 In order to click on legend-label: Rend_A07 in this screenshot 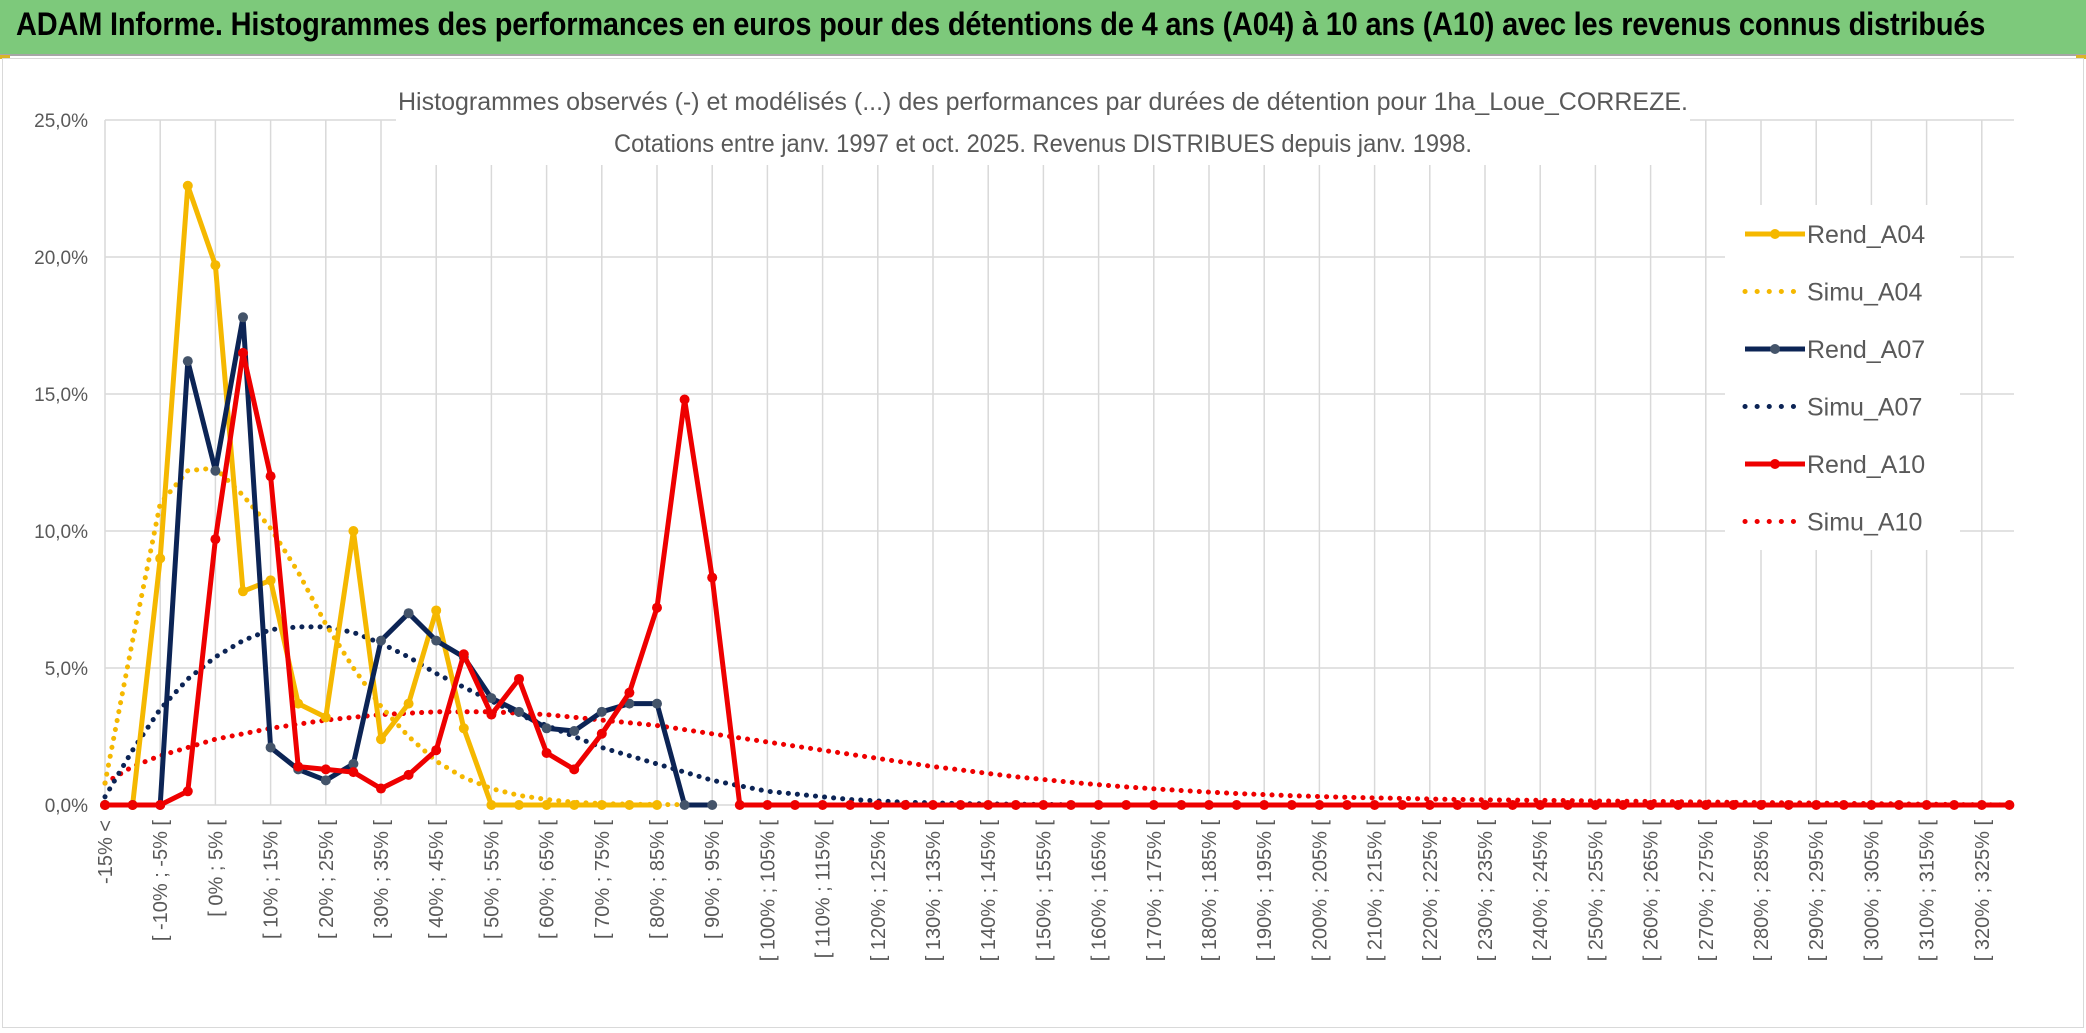, I will do `click(1866, 350)`.